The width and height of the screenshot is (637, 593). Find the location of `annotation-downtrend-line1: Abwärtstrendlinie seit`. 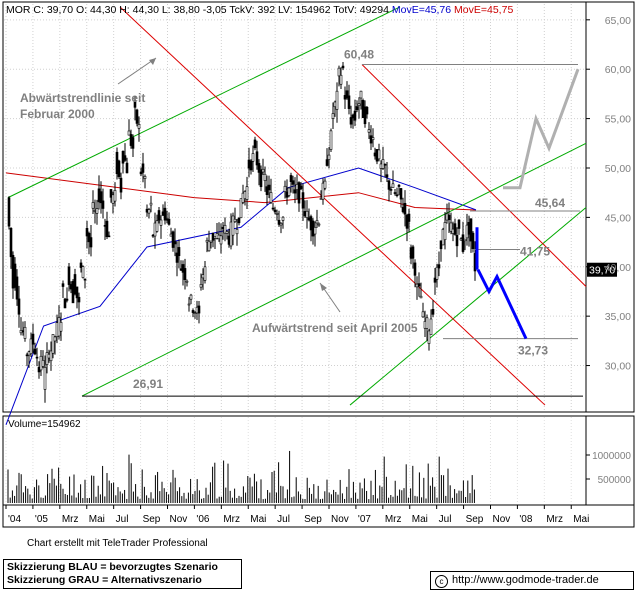

annotation-downtrend-line1: Abwärtstrendlinie seit is located at coordinates (82, 98).